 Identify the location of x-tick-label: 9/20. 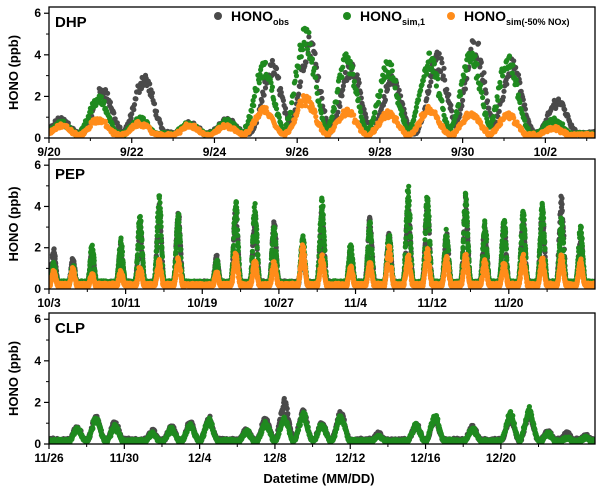
(49, 152).